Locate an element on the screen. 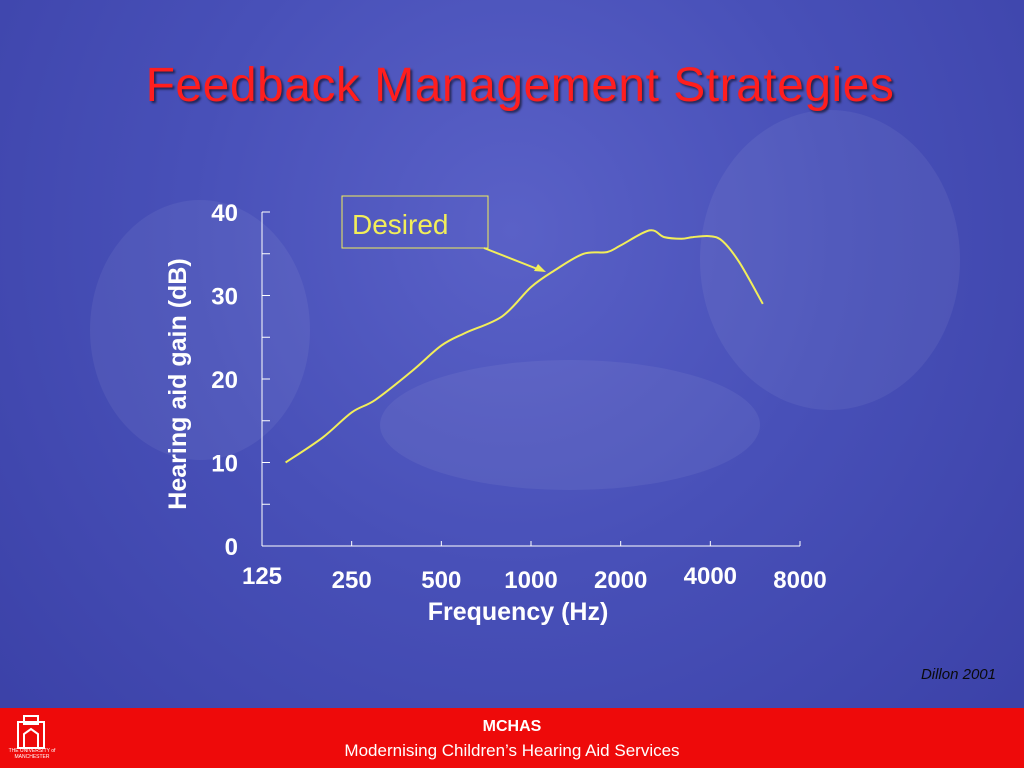 Image resolution: width=1024 pixels, height=768 pixels. x-axis-label: Frequency (Hz) is located at coordinates (518, 612).